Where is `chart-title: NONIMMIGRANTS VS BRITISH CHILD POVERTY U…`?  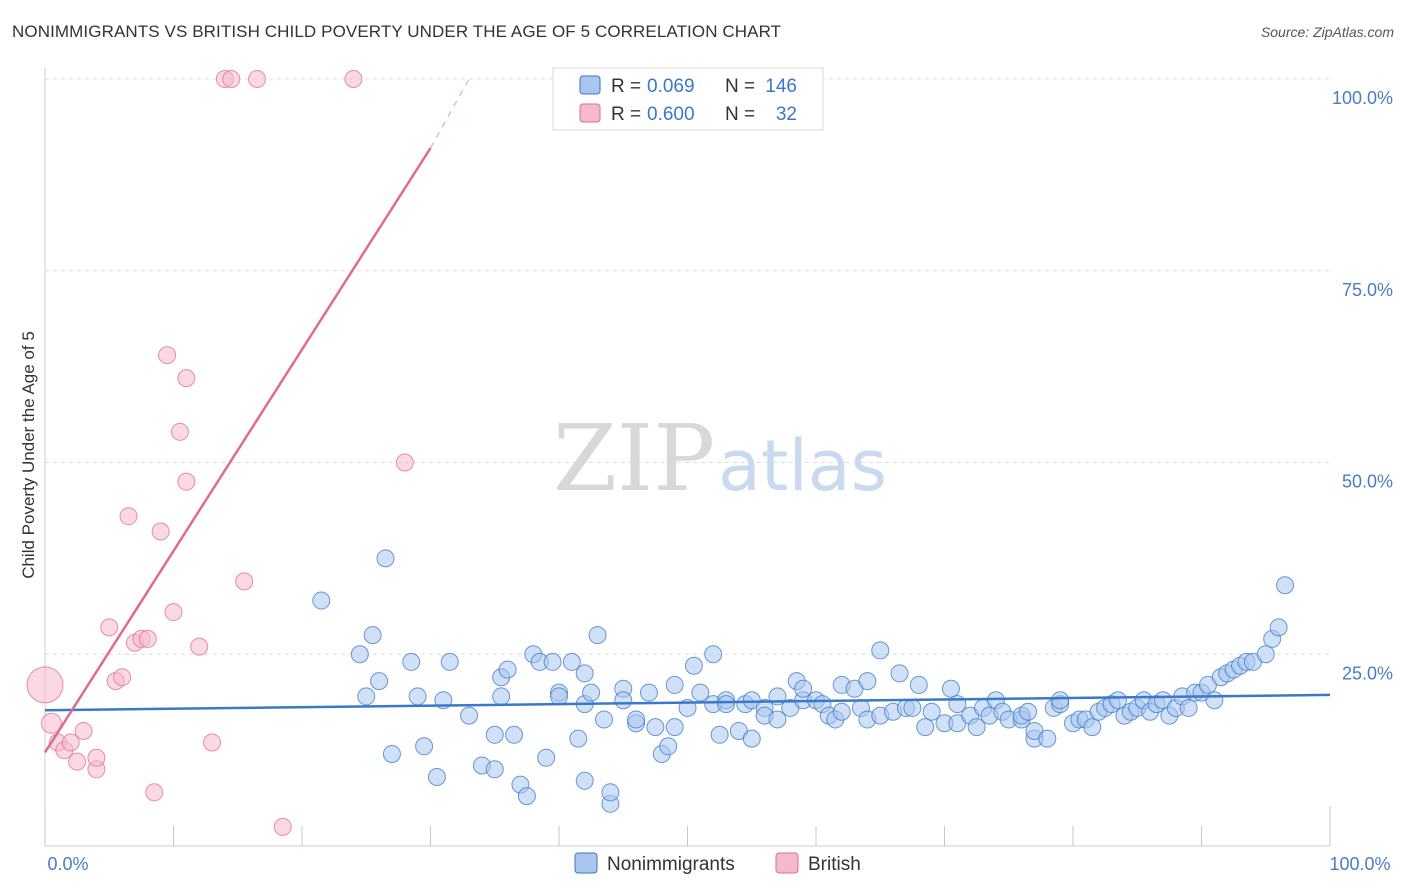 chart-title: NONIMMIGRANTS VS BRITISH CHILD POVERTY U… is located at coordinates (397, 31).